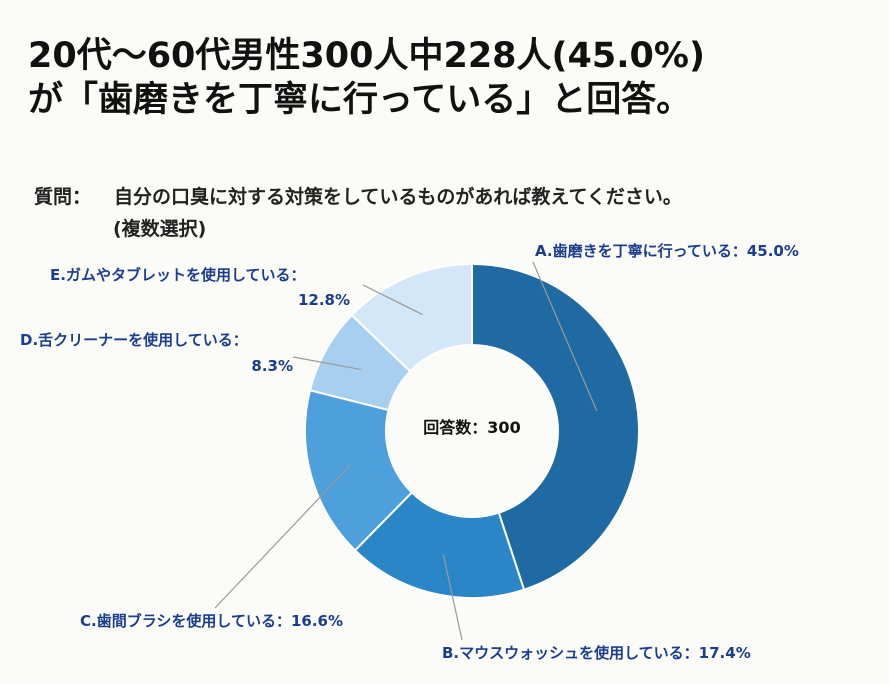  What do you see at coordinates (398, 197) in the screenshot?
I see `question-text: 自分の口臭に対する対策をしているものがあれば教えてください。` at bounding box center [398, 197].